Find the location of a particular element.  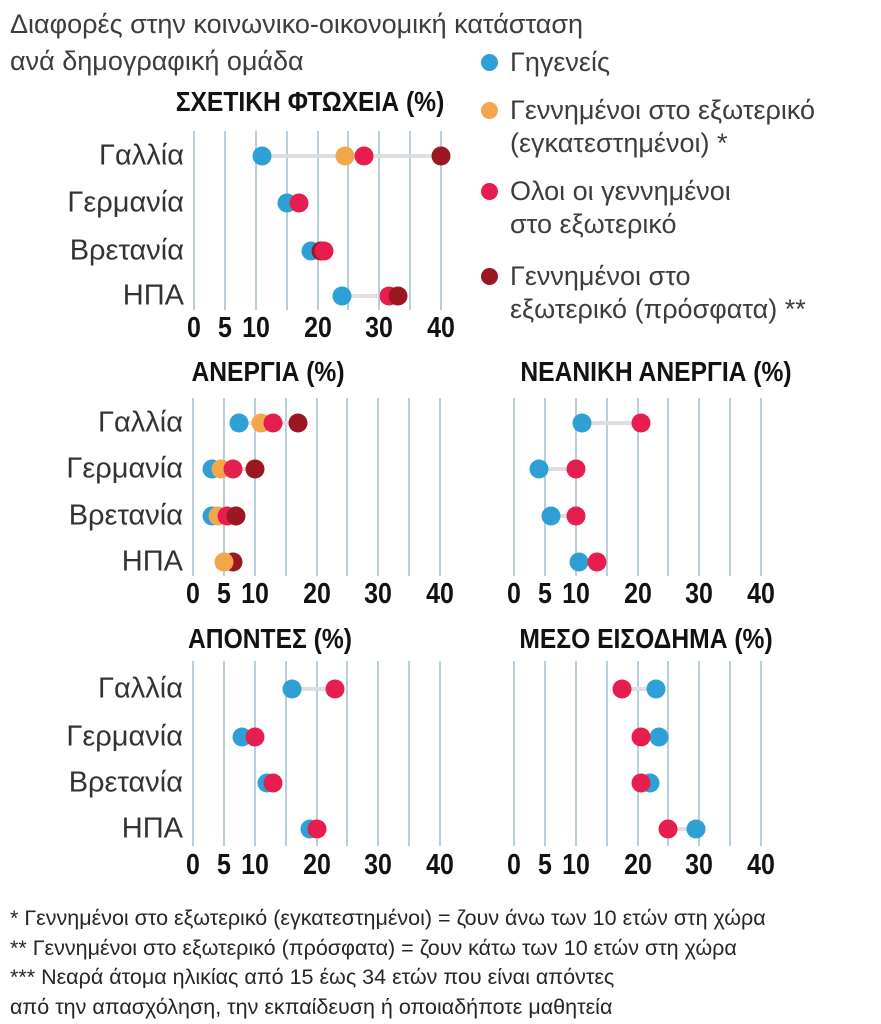

main-title-line2: ανά δημογραφική ομάδα is located at coordinates (157, 61).